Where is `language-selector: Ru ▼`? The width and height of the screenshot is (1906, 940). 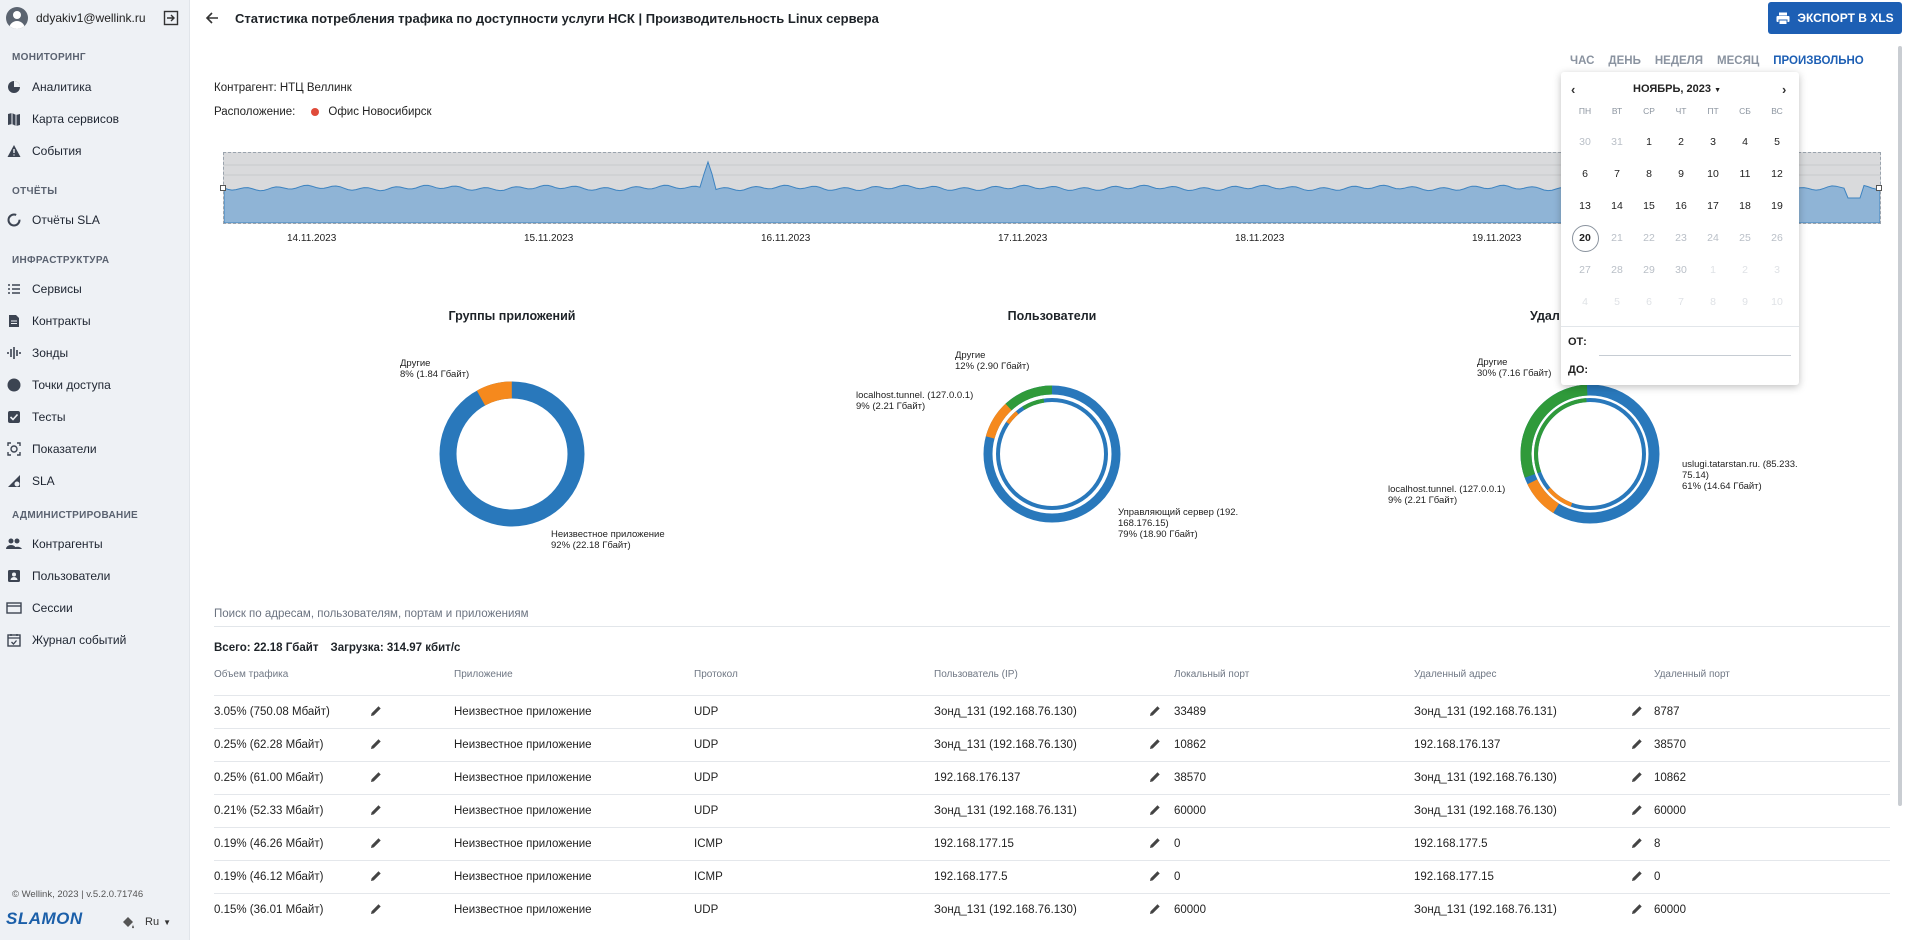
language-selector: Ru ▼ is located at coordinates (146, 922).